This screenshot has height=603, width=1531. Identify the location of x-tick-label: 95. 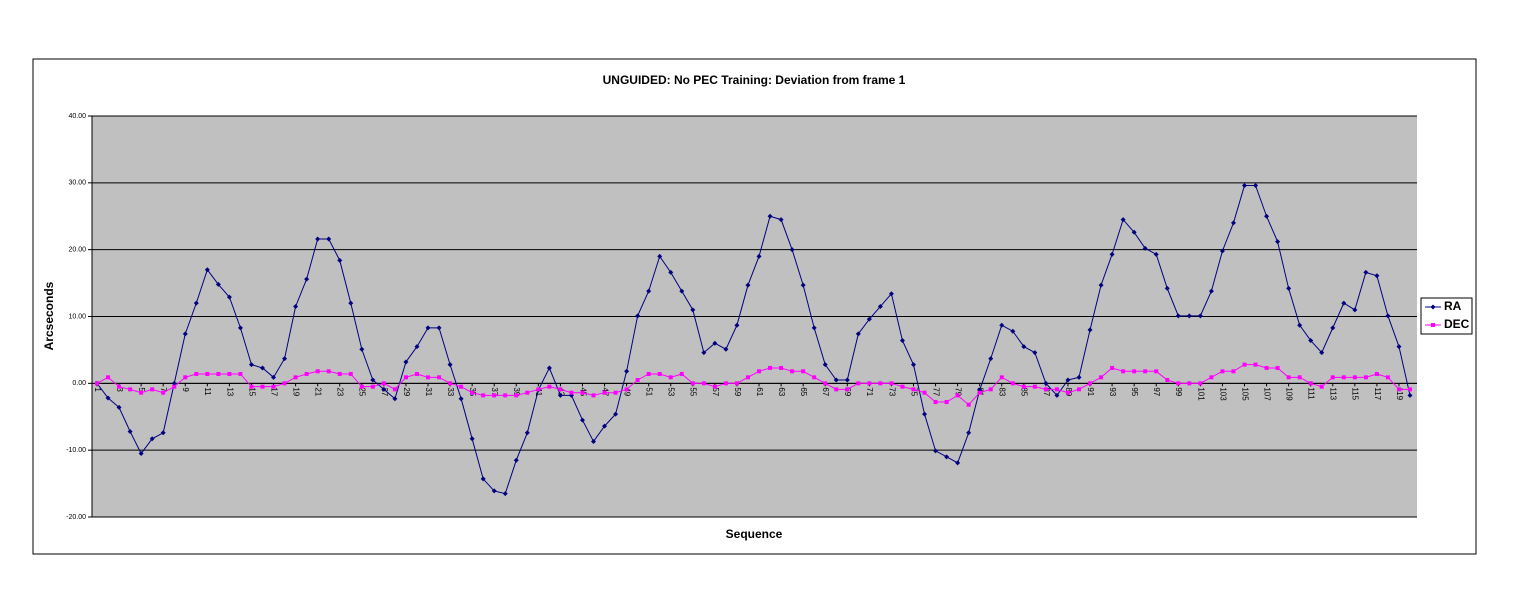
(1134, 391).